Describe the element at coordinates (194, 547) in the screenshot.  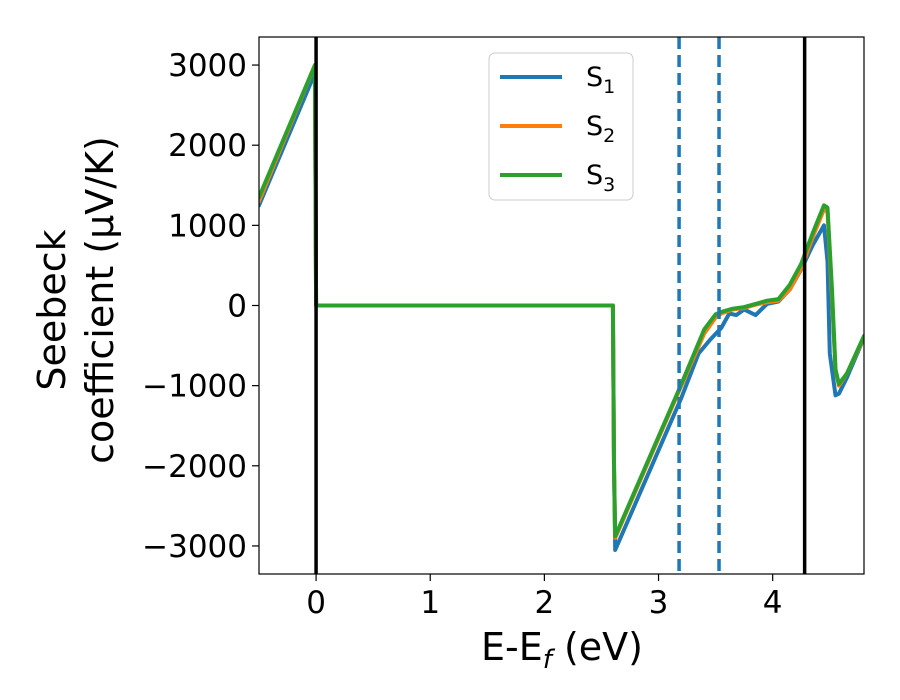
I see `y-tick-label: −3000` at that location.